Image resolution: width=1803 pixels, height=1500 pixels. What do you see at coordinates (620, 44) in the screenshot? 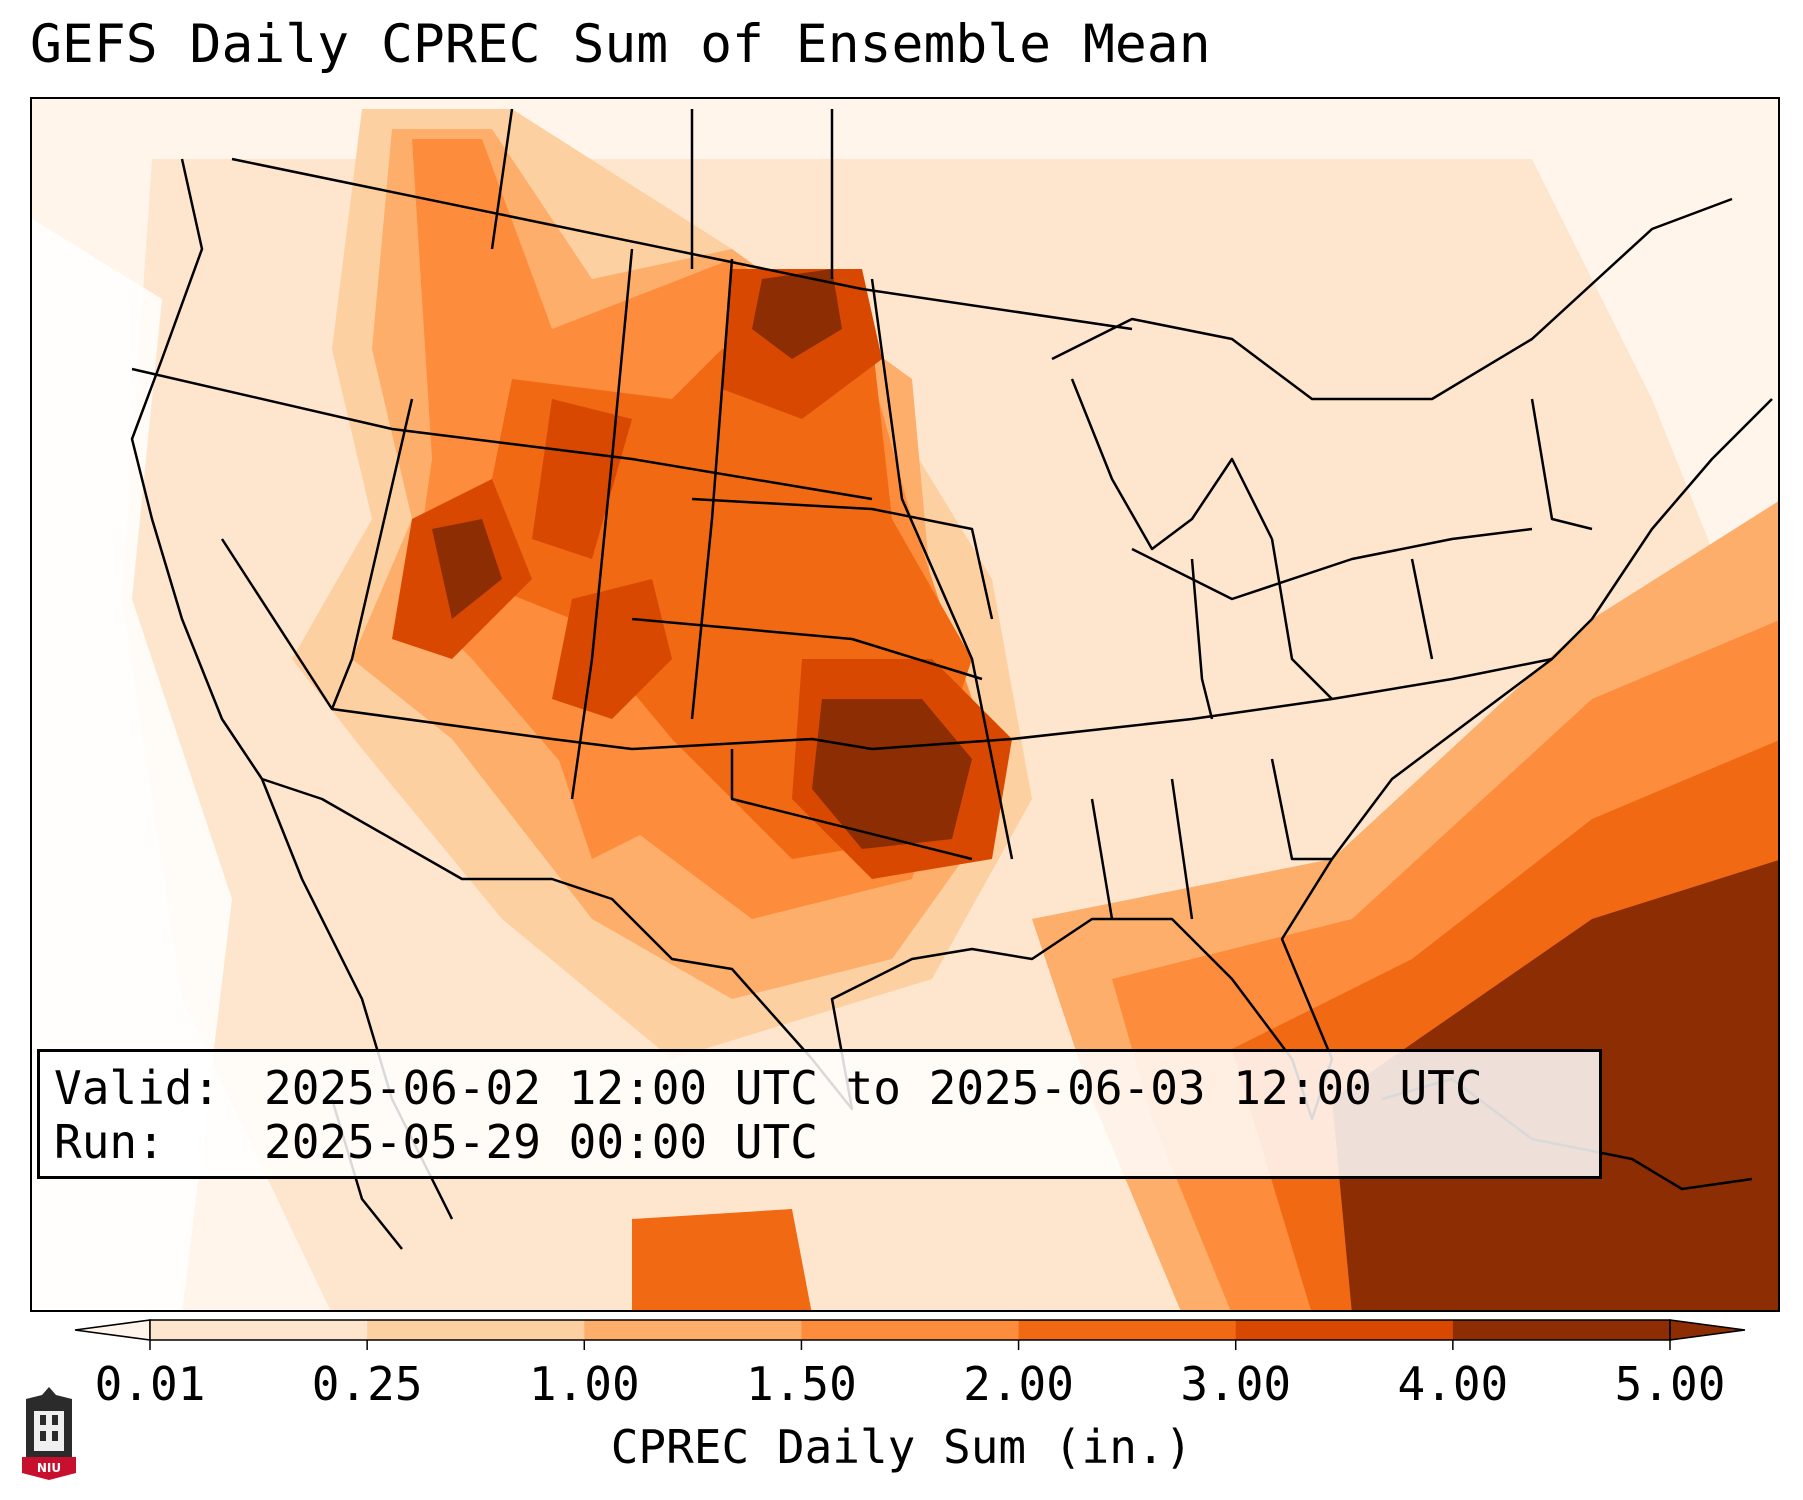
I see `map-title: GEFS Daily CPREC Sum of Ensemble Mean` at bounding box center [620, 44].